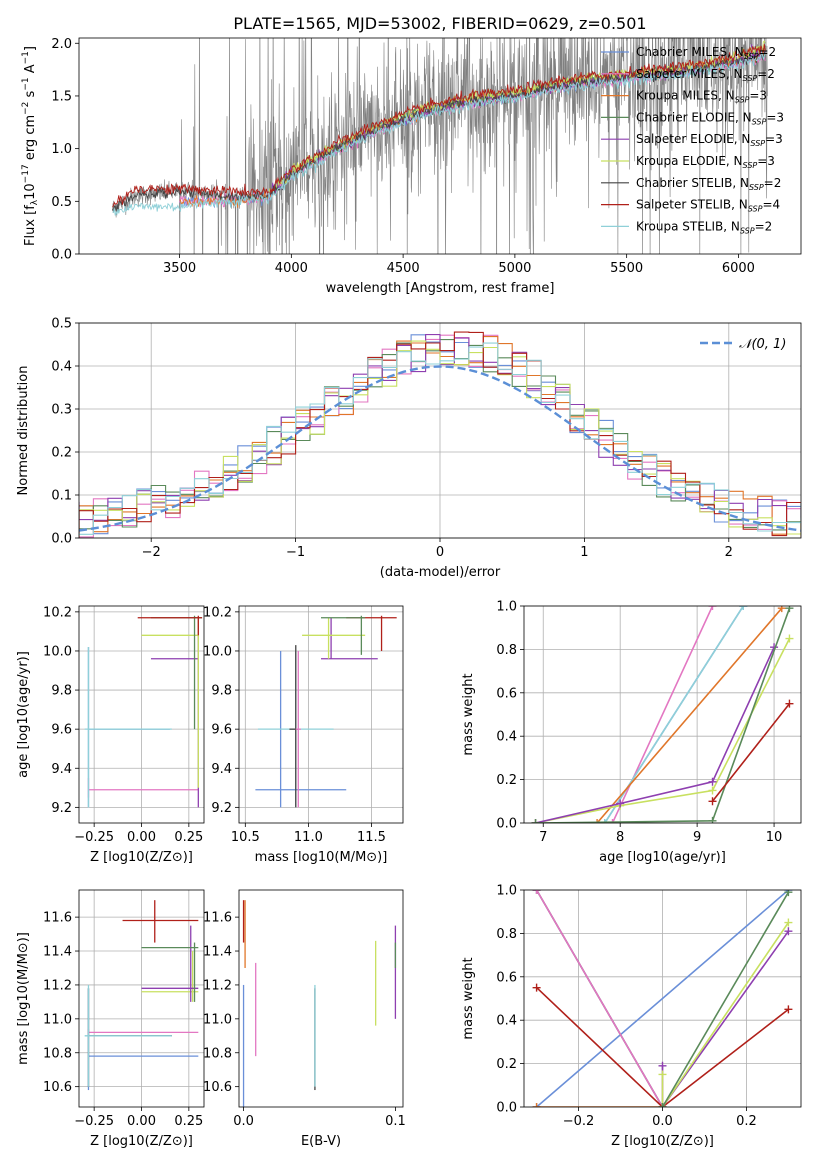  What do you see at coordinates (655, 734) in the screenshot?
I see `weight_vs_age-line-salpeter_elodie` at bounding box center [655, 734].